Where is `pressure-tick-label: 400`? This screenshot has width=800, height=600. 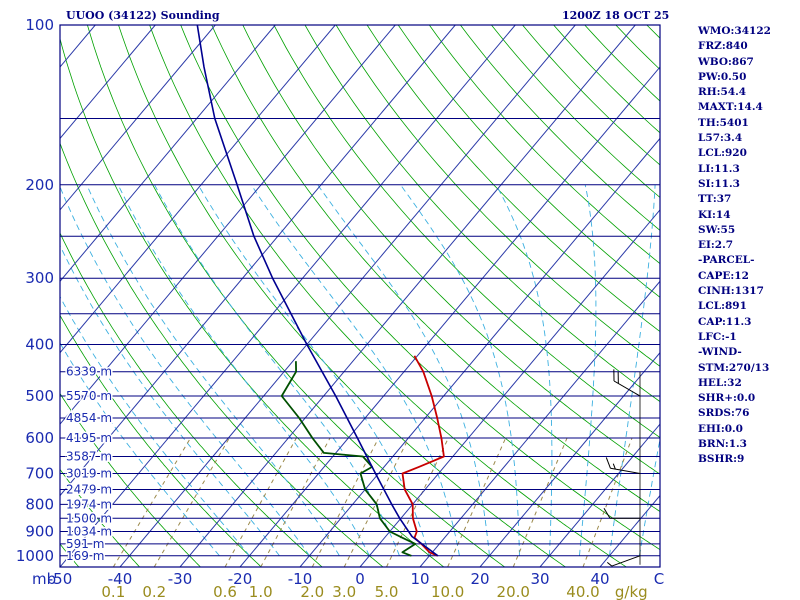 pressure-tick-label: 400 is located at coordinates (39, 345).